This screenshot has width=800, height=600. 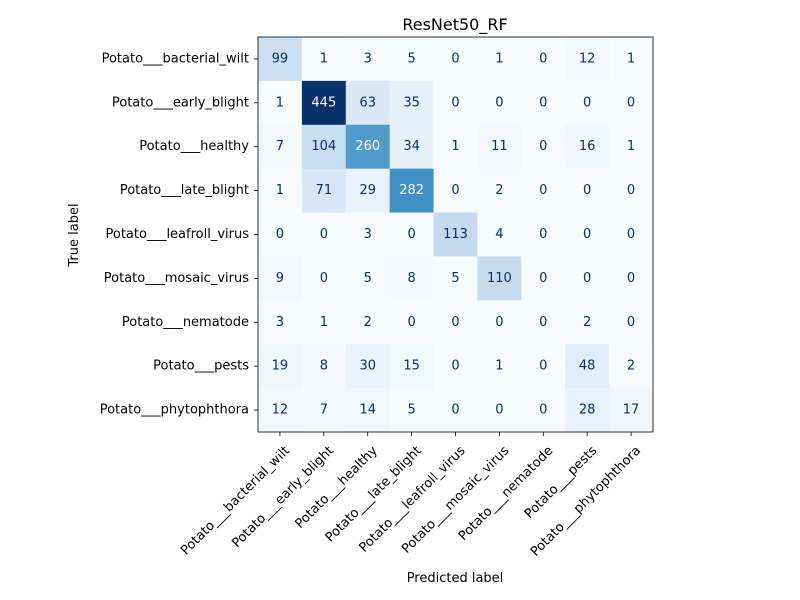 What do you see at coordinates (337, 487) in the screenshot?
I see `x-tick-label: Potato___healthy` at bounding box center [337, 487].